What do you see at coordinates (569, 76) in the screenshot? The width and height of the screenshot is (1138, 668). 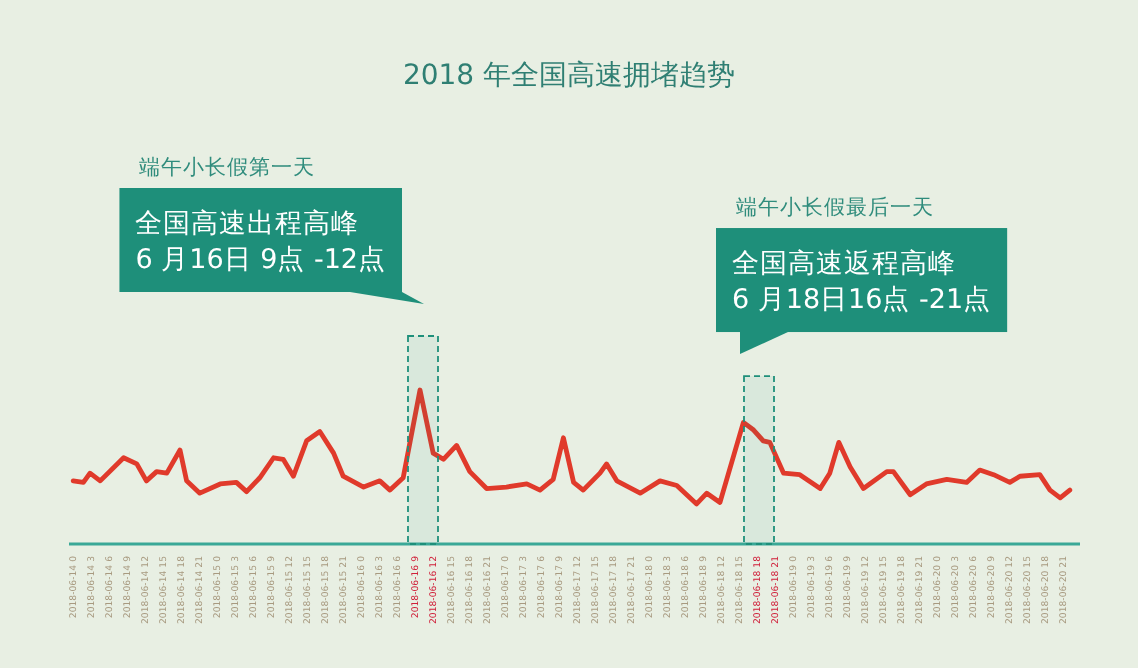 I see `title: 2018 年全国高速拥堵趋势` at bounding box center [569, 76].